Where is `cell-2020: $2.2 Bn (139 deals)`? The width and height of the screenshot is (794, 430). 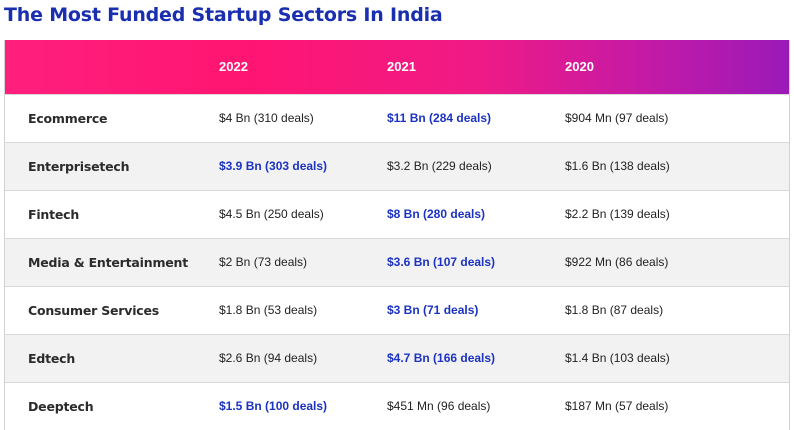 cell-2020: $2.2 Bn (139 deals) is located at coordinates (617, 214).